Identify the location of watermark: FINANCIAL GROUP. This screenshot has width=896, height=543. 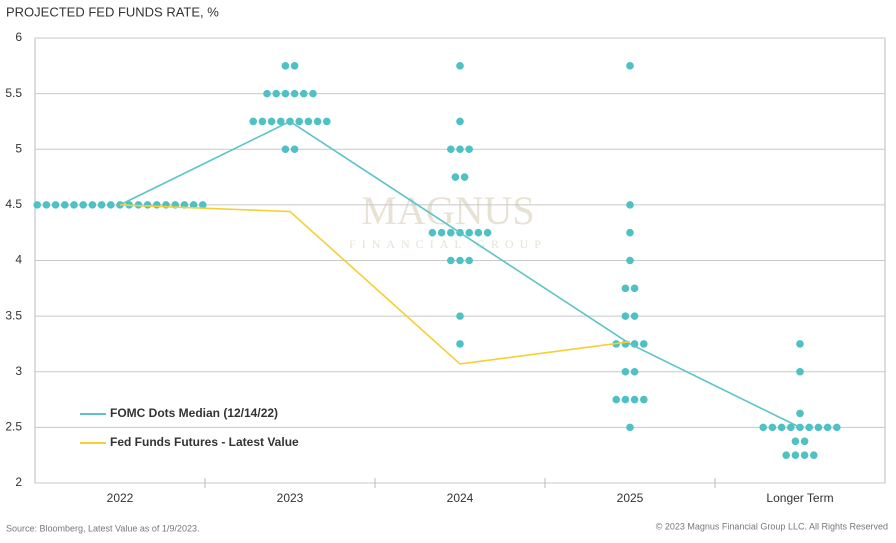
(448, 244).